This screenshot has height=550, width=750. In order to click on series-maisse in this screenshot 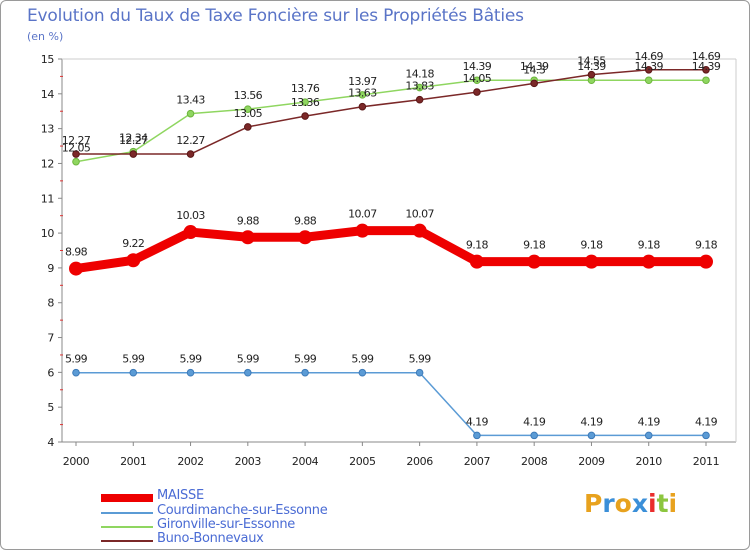, I will do `click(391, 249)`.